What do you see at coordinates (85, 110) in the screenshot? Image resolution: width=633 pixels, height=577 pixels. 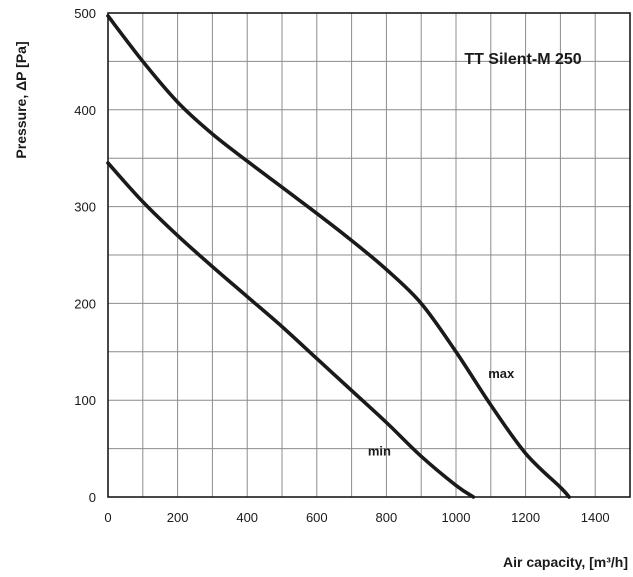 I see `y-tick-label: 400` at bounding box center [85, 110].